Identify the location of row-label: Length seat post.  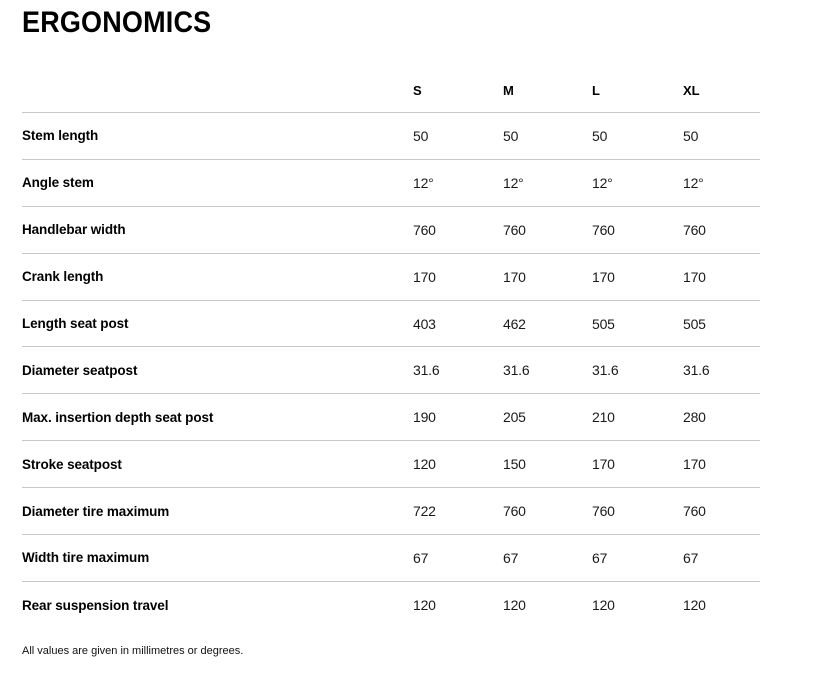
(75, 323).